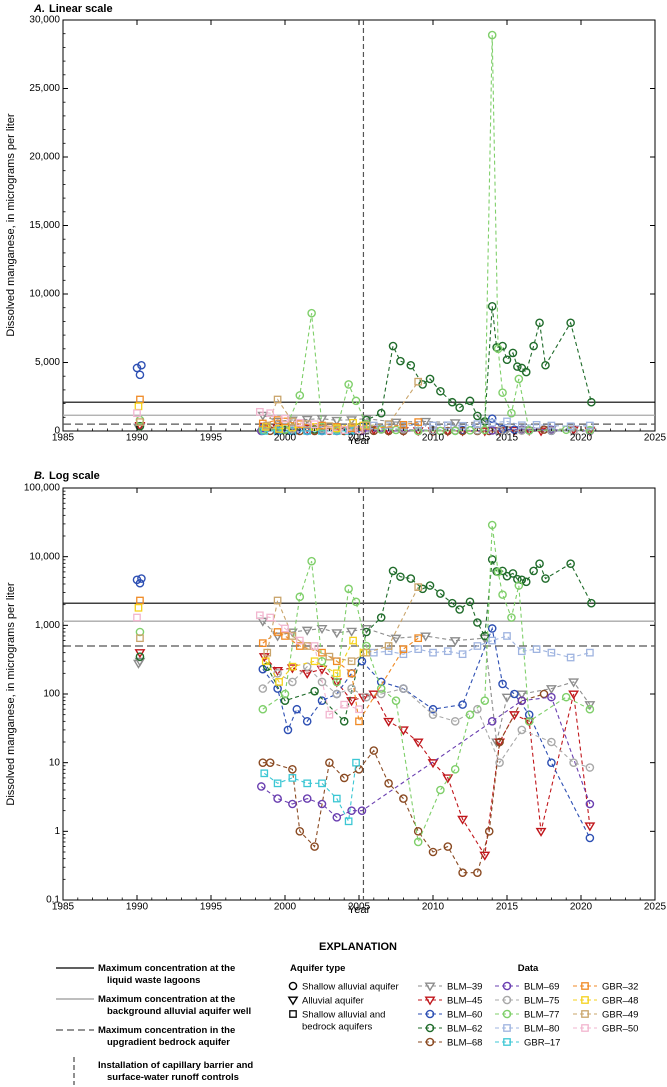 This screenshot has width=667, height=1087. I want to click on aquifer-type-entry: Alluvial aquifer, so click(325, 1001).